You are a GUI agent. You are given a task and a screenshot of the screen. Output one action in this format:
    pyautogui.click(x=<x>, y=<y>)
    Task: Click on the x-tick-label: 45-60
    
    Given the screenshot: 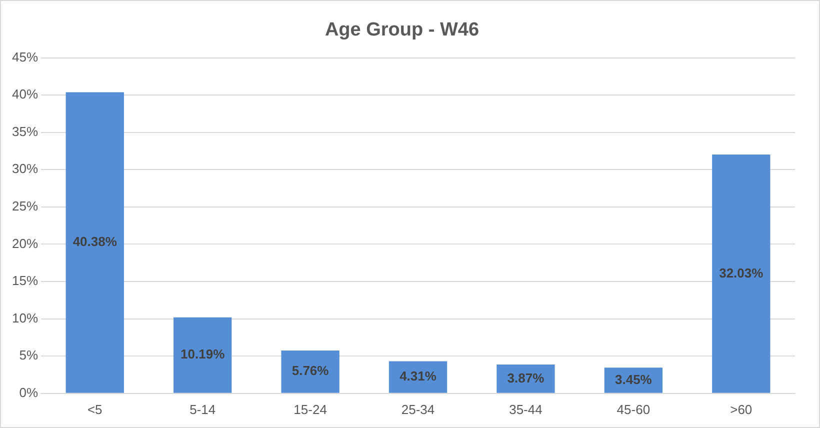 What is the action you would take?
    pyautogui.click(x=633, y=409)
    